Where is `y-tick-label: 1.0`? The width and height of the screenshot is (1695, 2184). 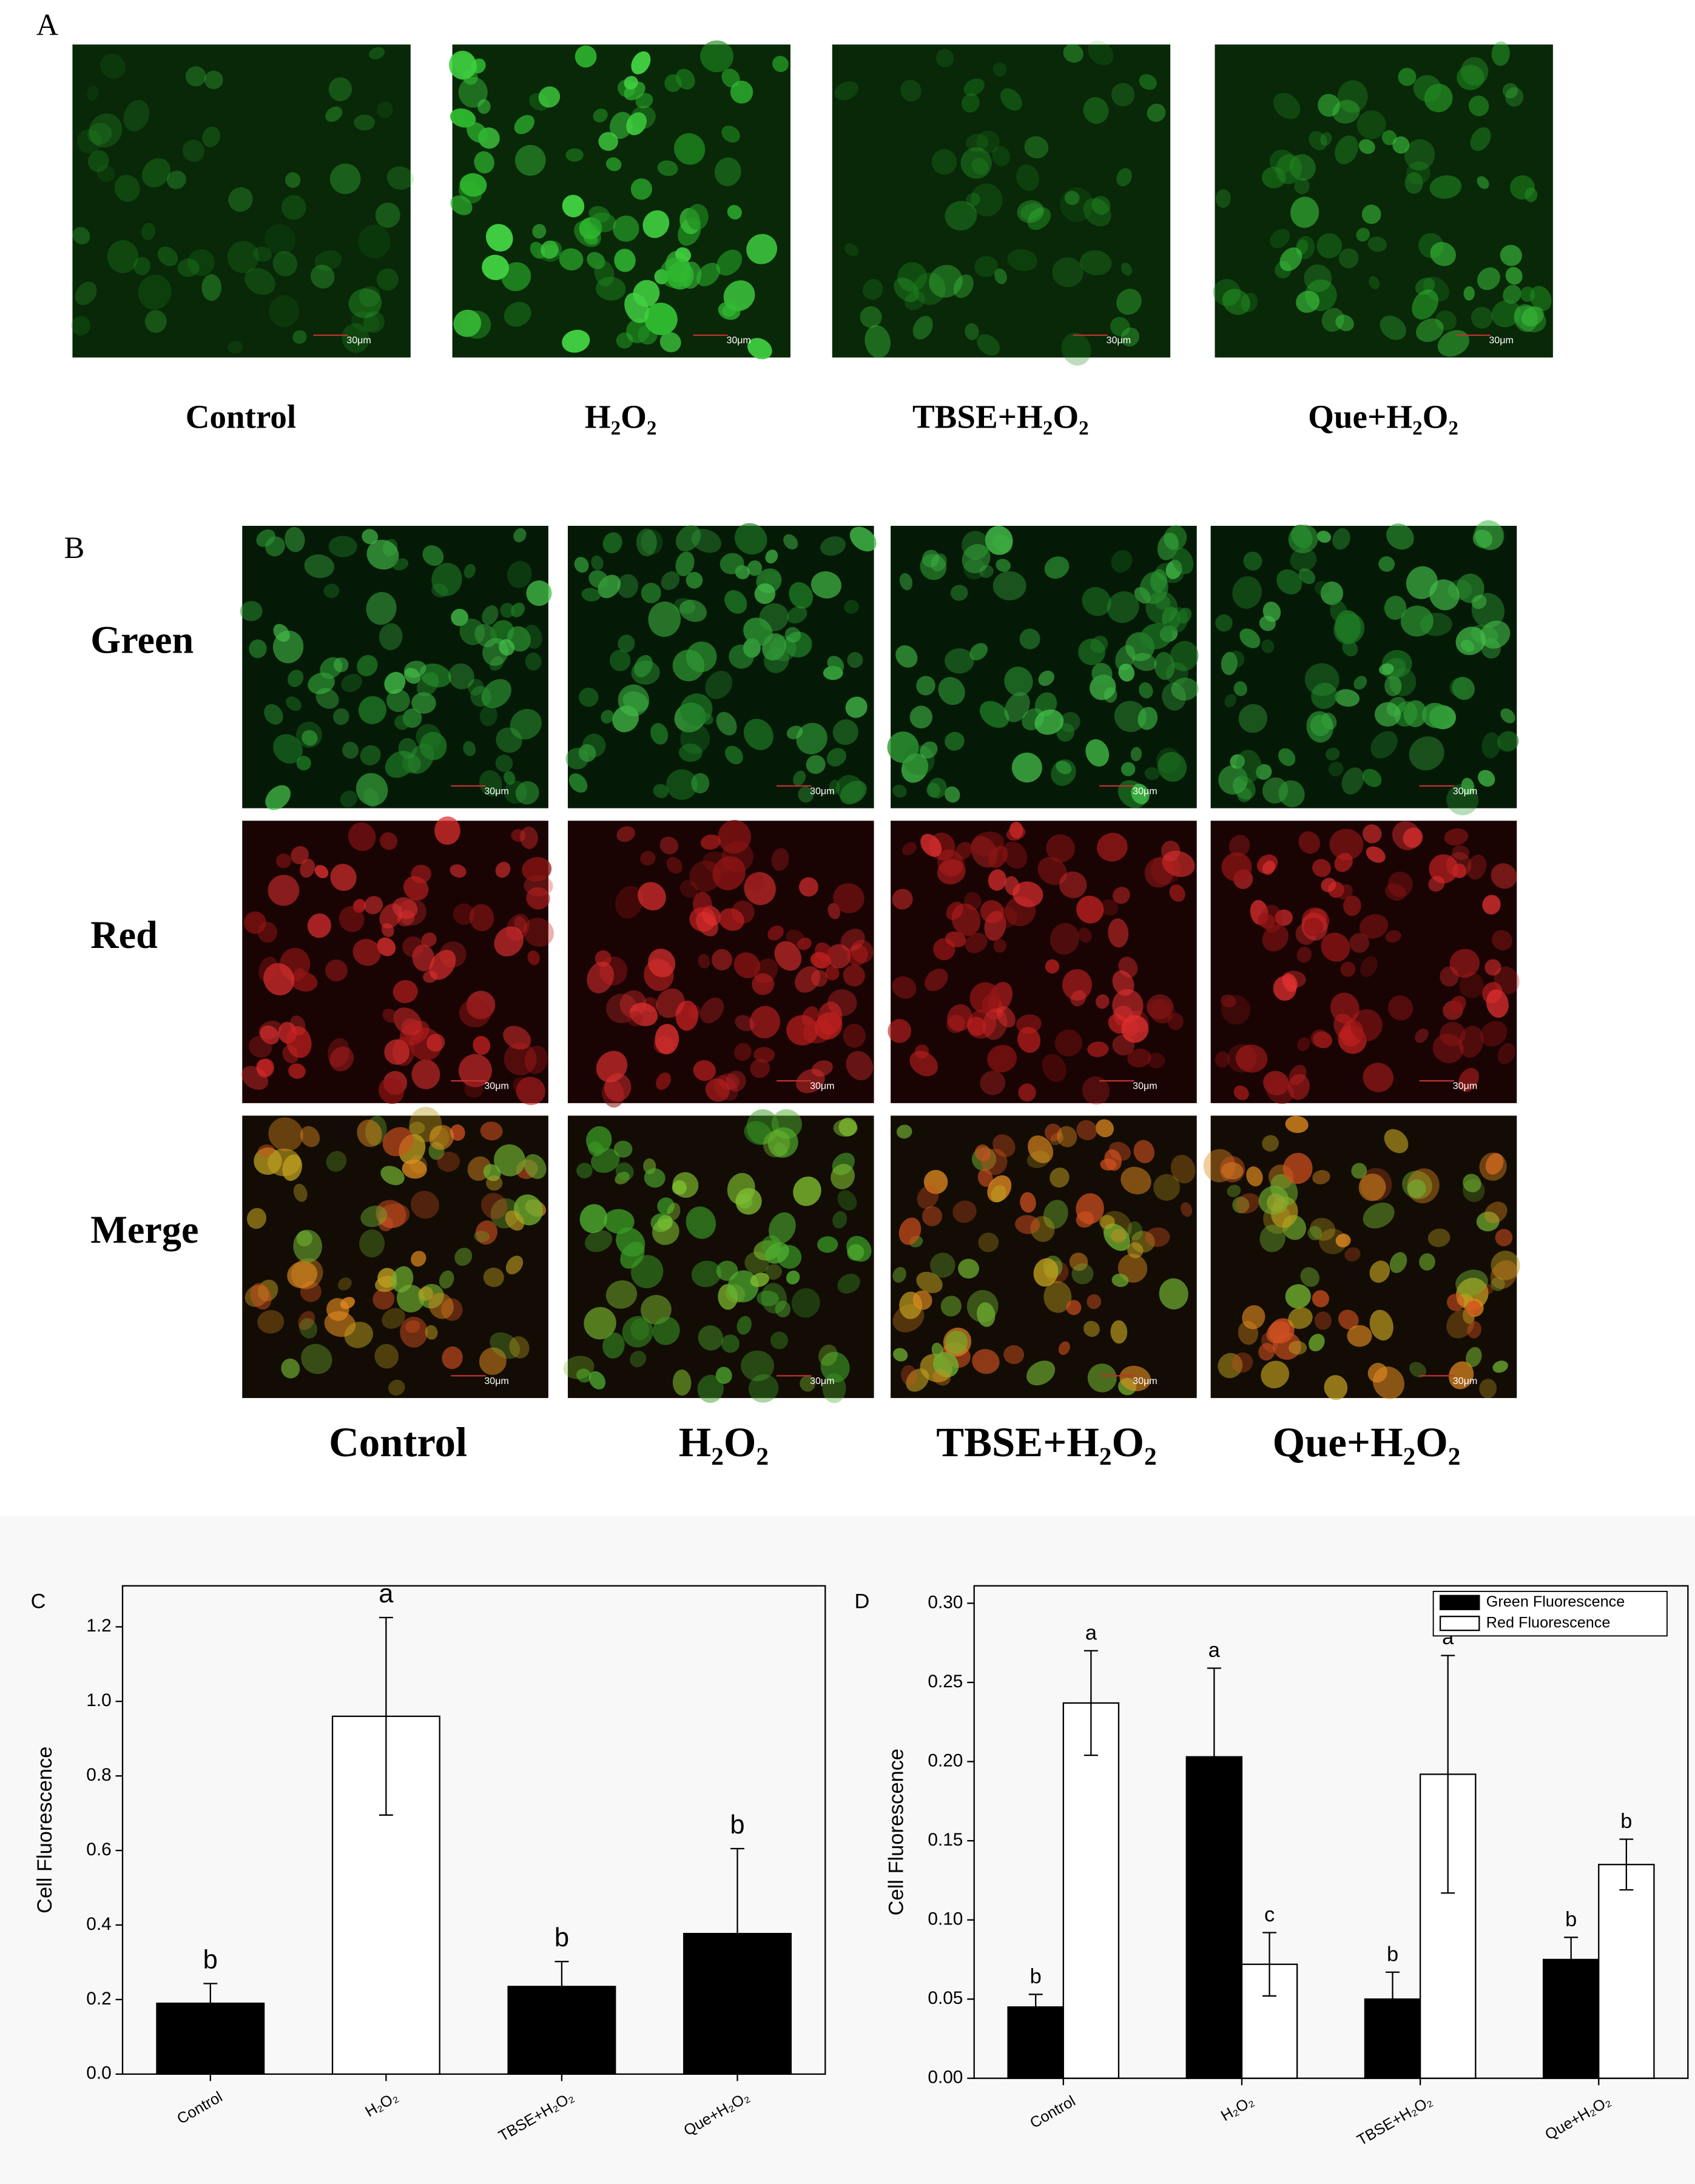
y-tick-label: 1.0 is located at coordinates (99, 1700).